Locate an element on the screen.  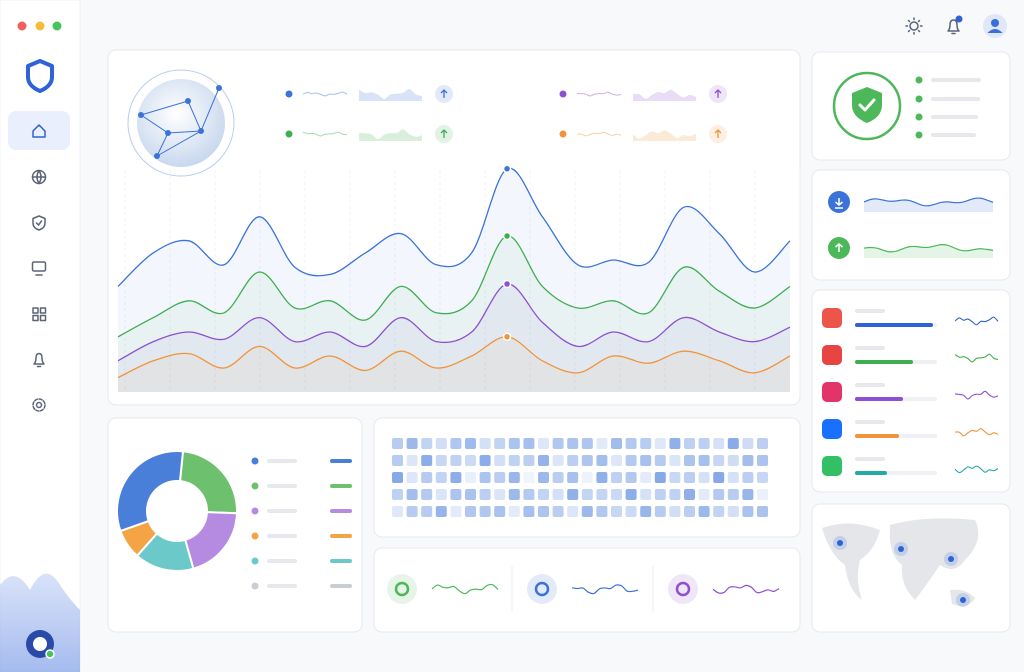
globe is located at coordinates (181, 123).